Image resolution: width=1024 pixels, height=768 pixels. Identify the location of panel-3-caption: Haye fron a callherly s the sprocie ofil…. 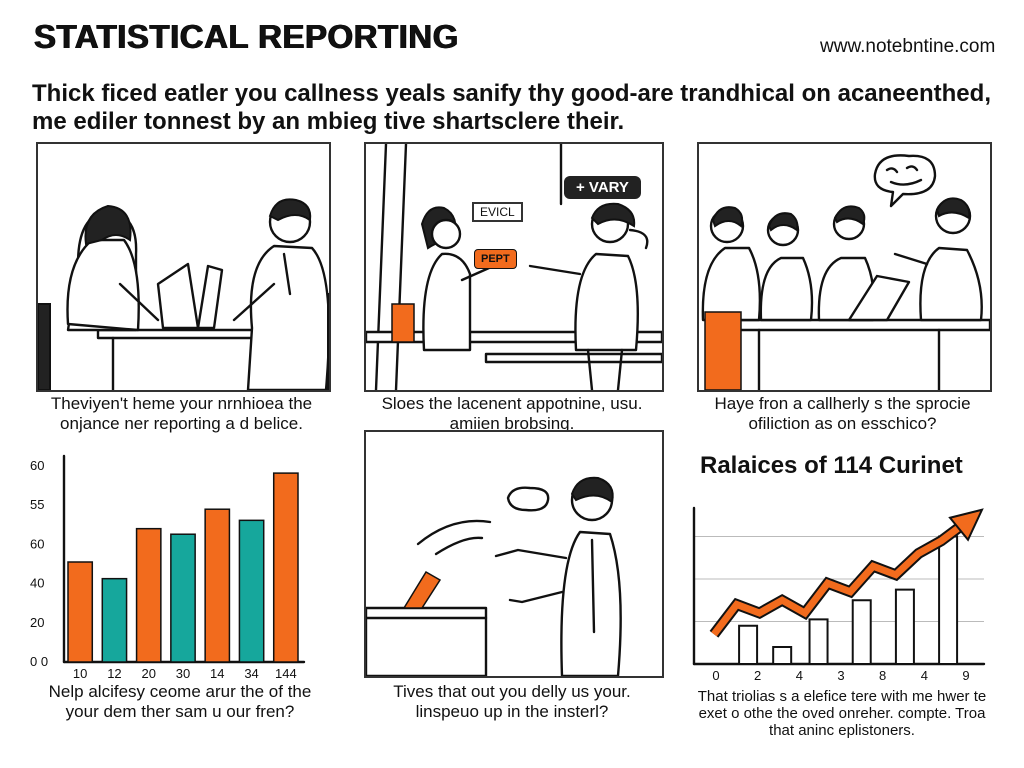
(842, 413).